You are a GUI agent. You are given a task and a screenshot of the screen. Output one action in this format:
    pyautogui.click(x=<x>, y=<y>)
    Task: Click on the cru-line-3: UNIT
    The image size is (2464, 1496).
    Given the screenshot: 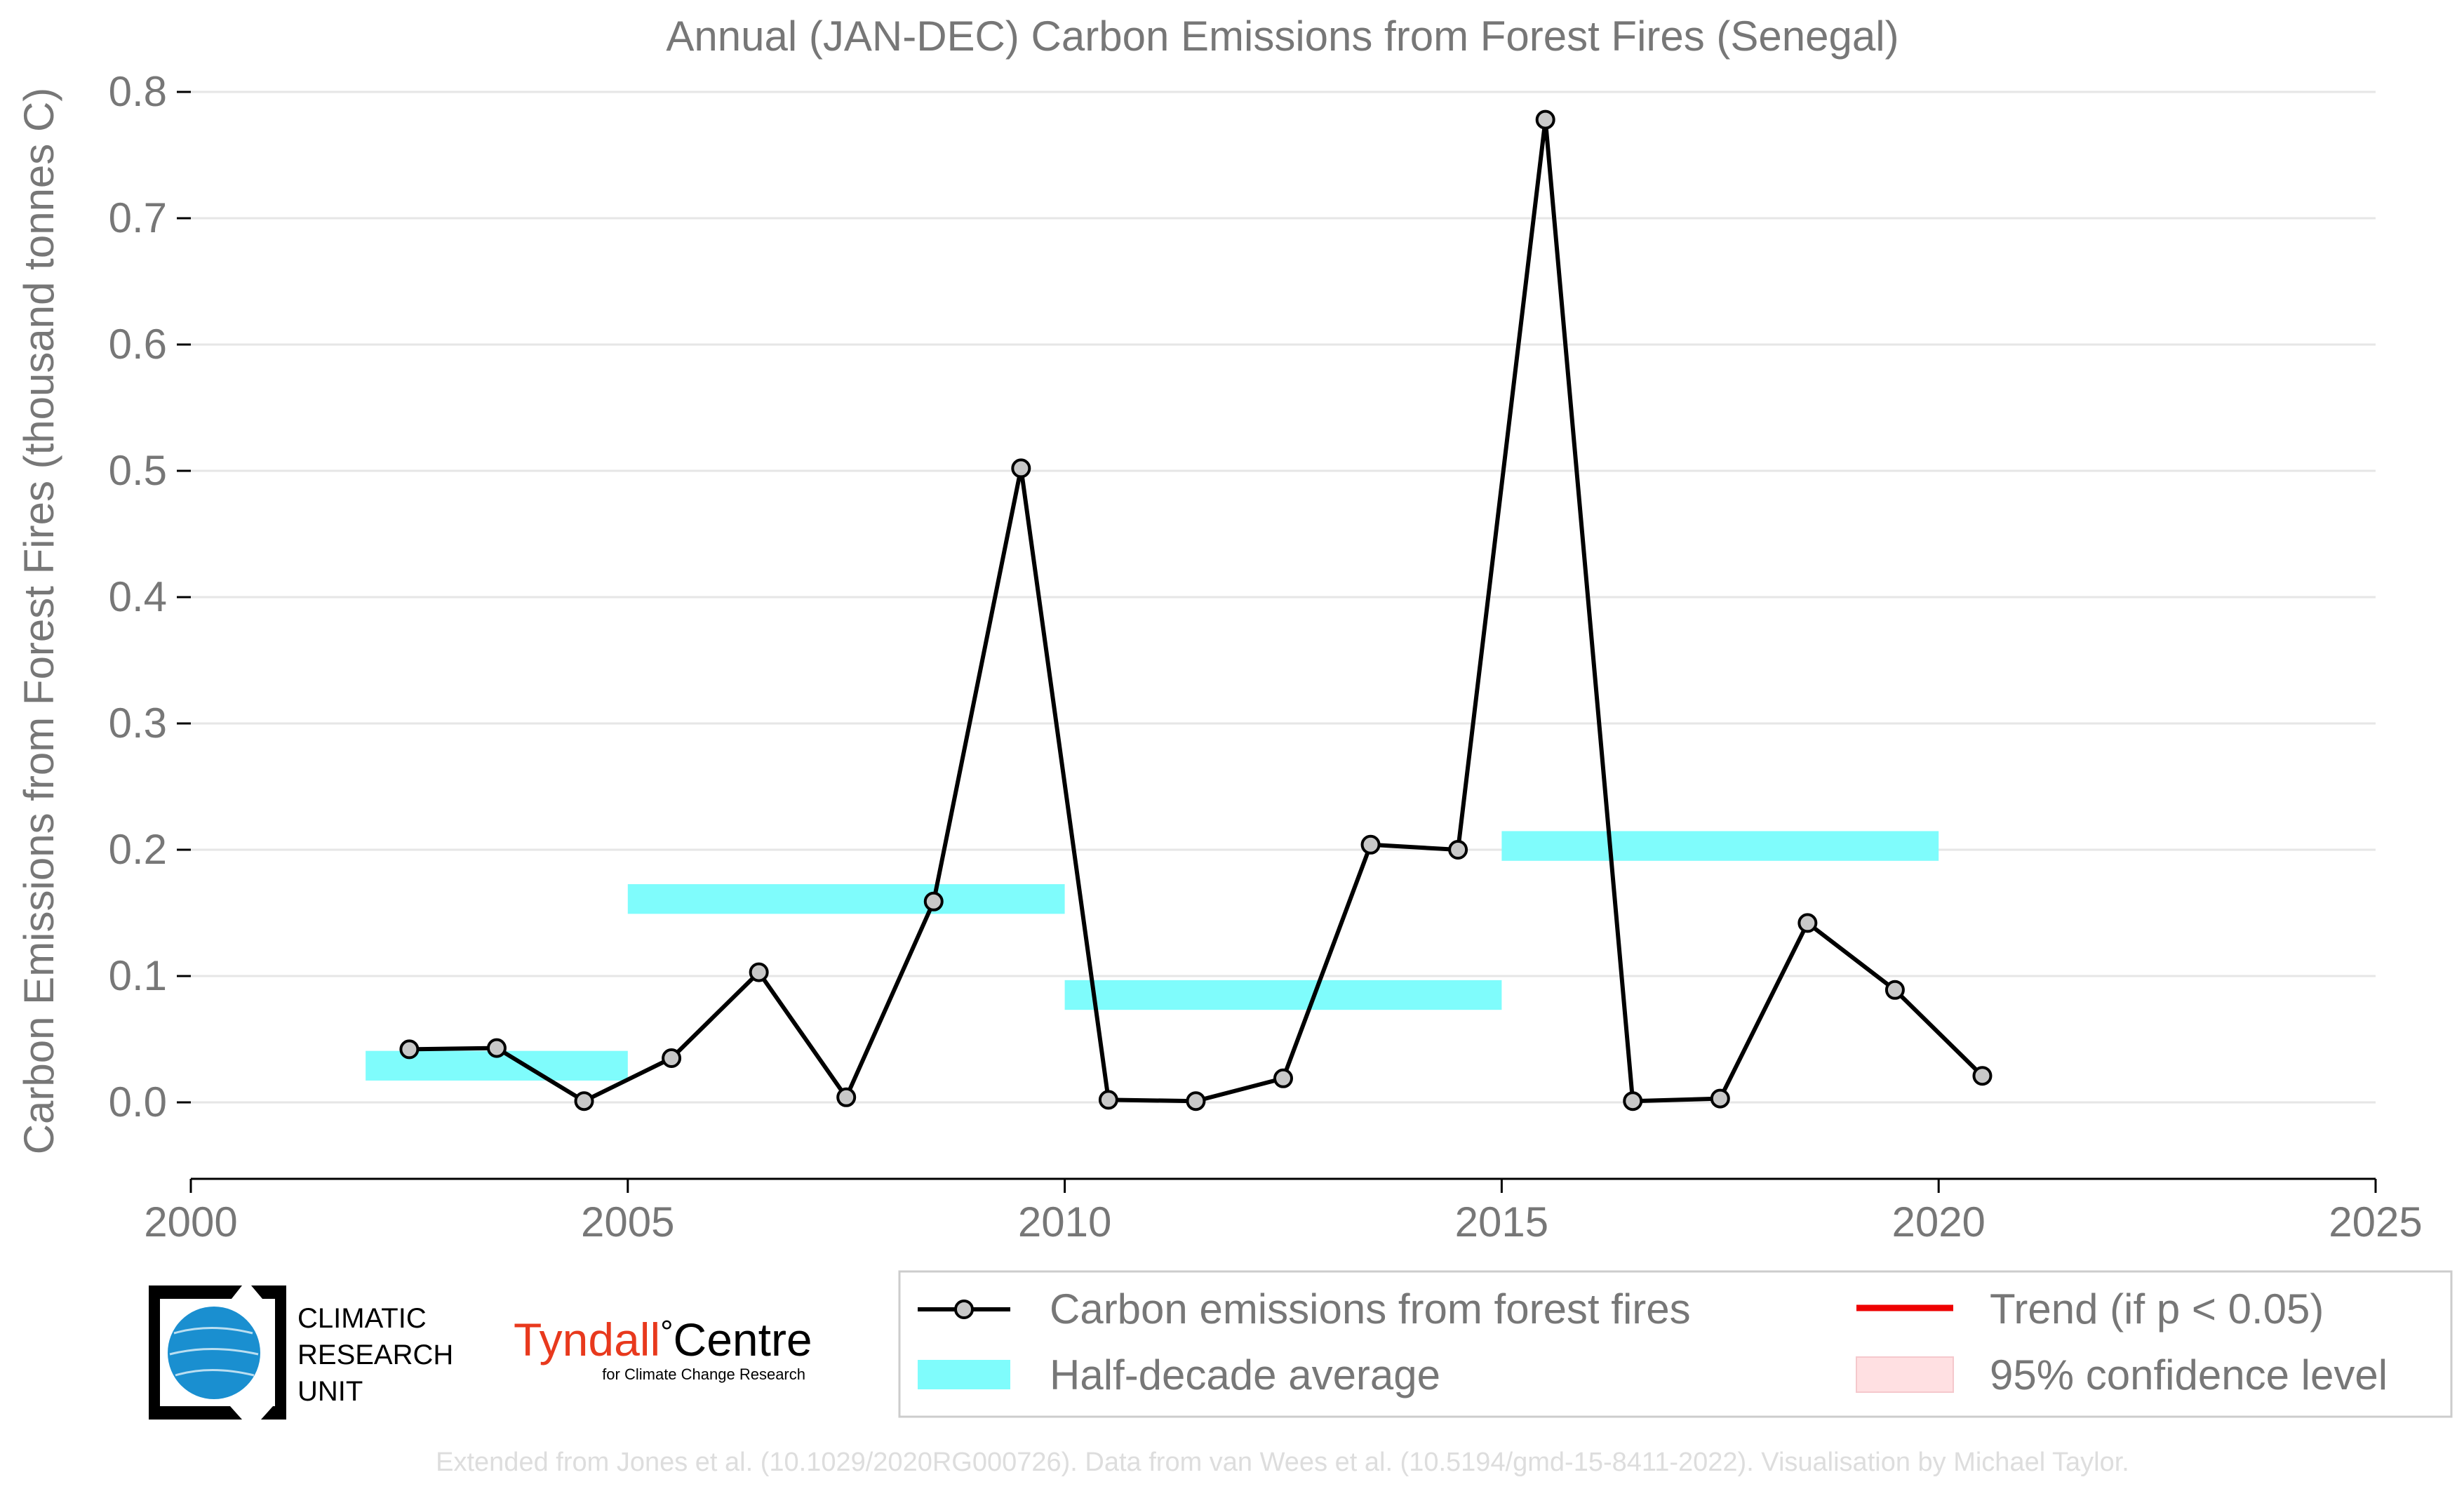 What is the action you would take?
    pyautogui.click(x=330, y=1391)
    